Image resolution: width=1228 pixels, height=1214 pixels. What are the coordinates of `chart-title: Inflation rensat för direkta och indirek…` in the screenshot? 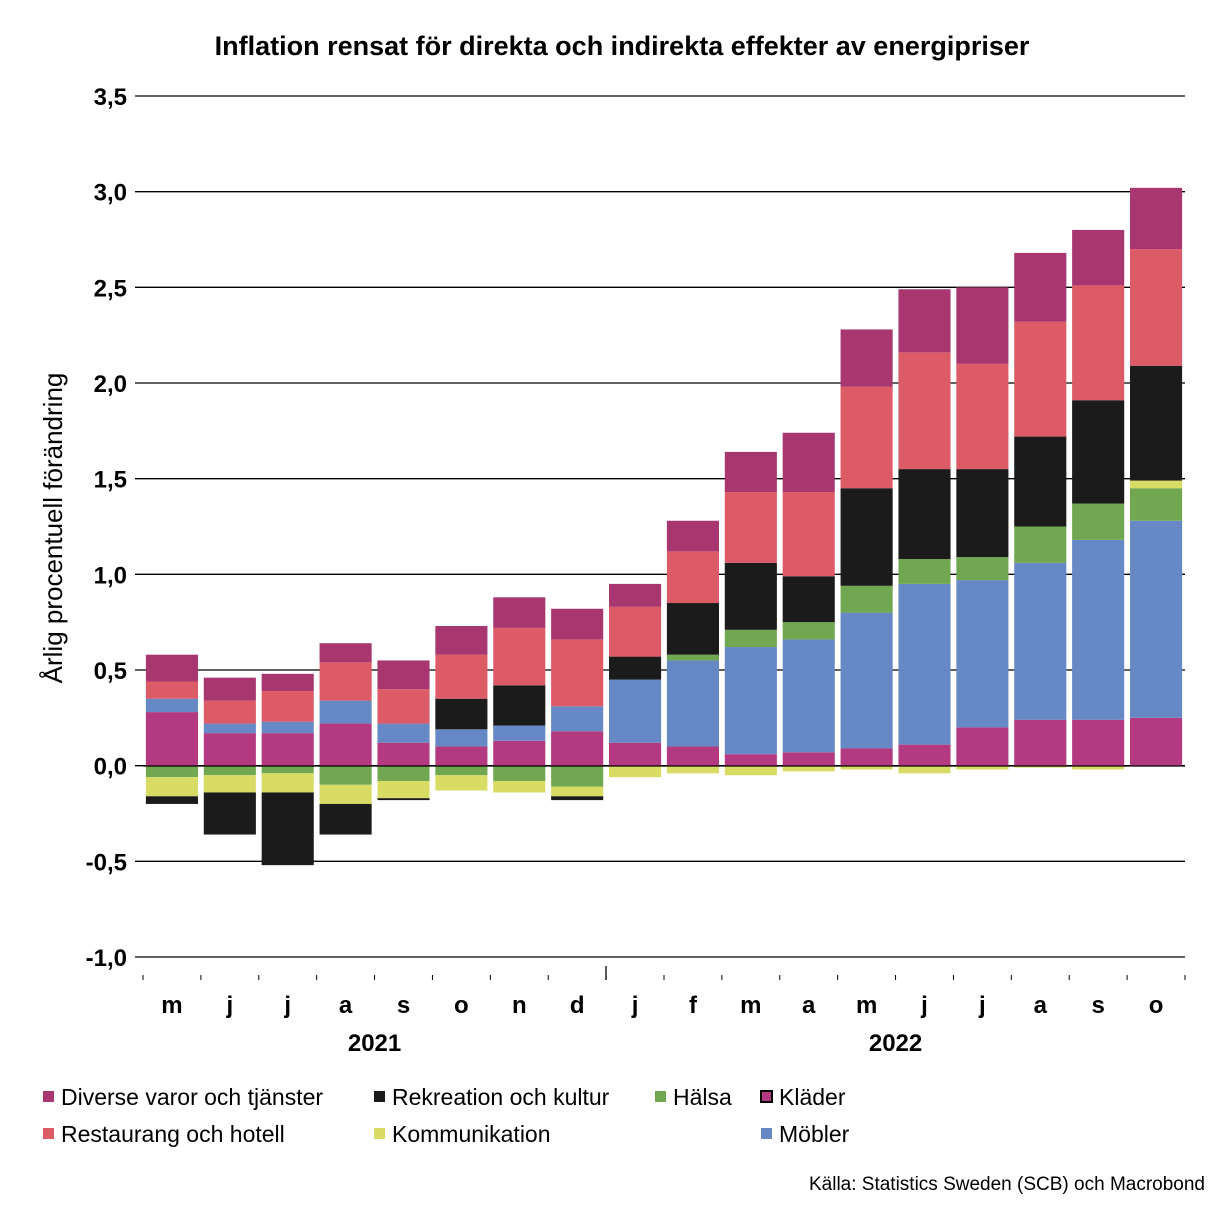 It's located at (622, 46).